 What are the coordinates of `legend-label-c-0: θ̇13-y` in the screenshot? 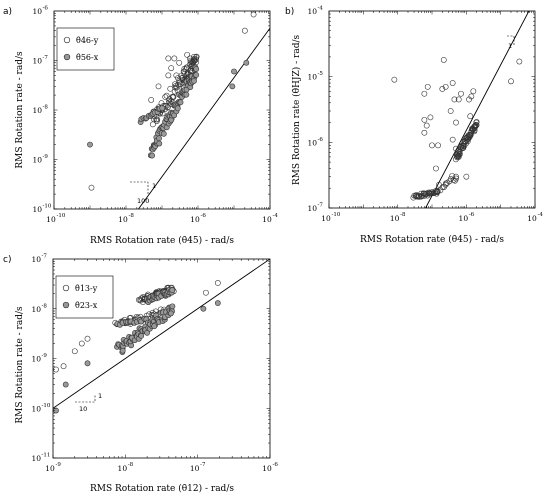 It's located at (86, 288).